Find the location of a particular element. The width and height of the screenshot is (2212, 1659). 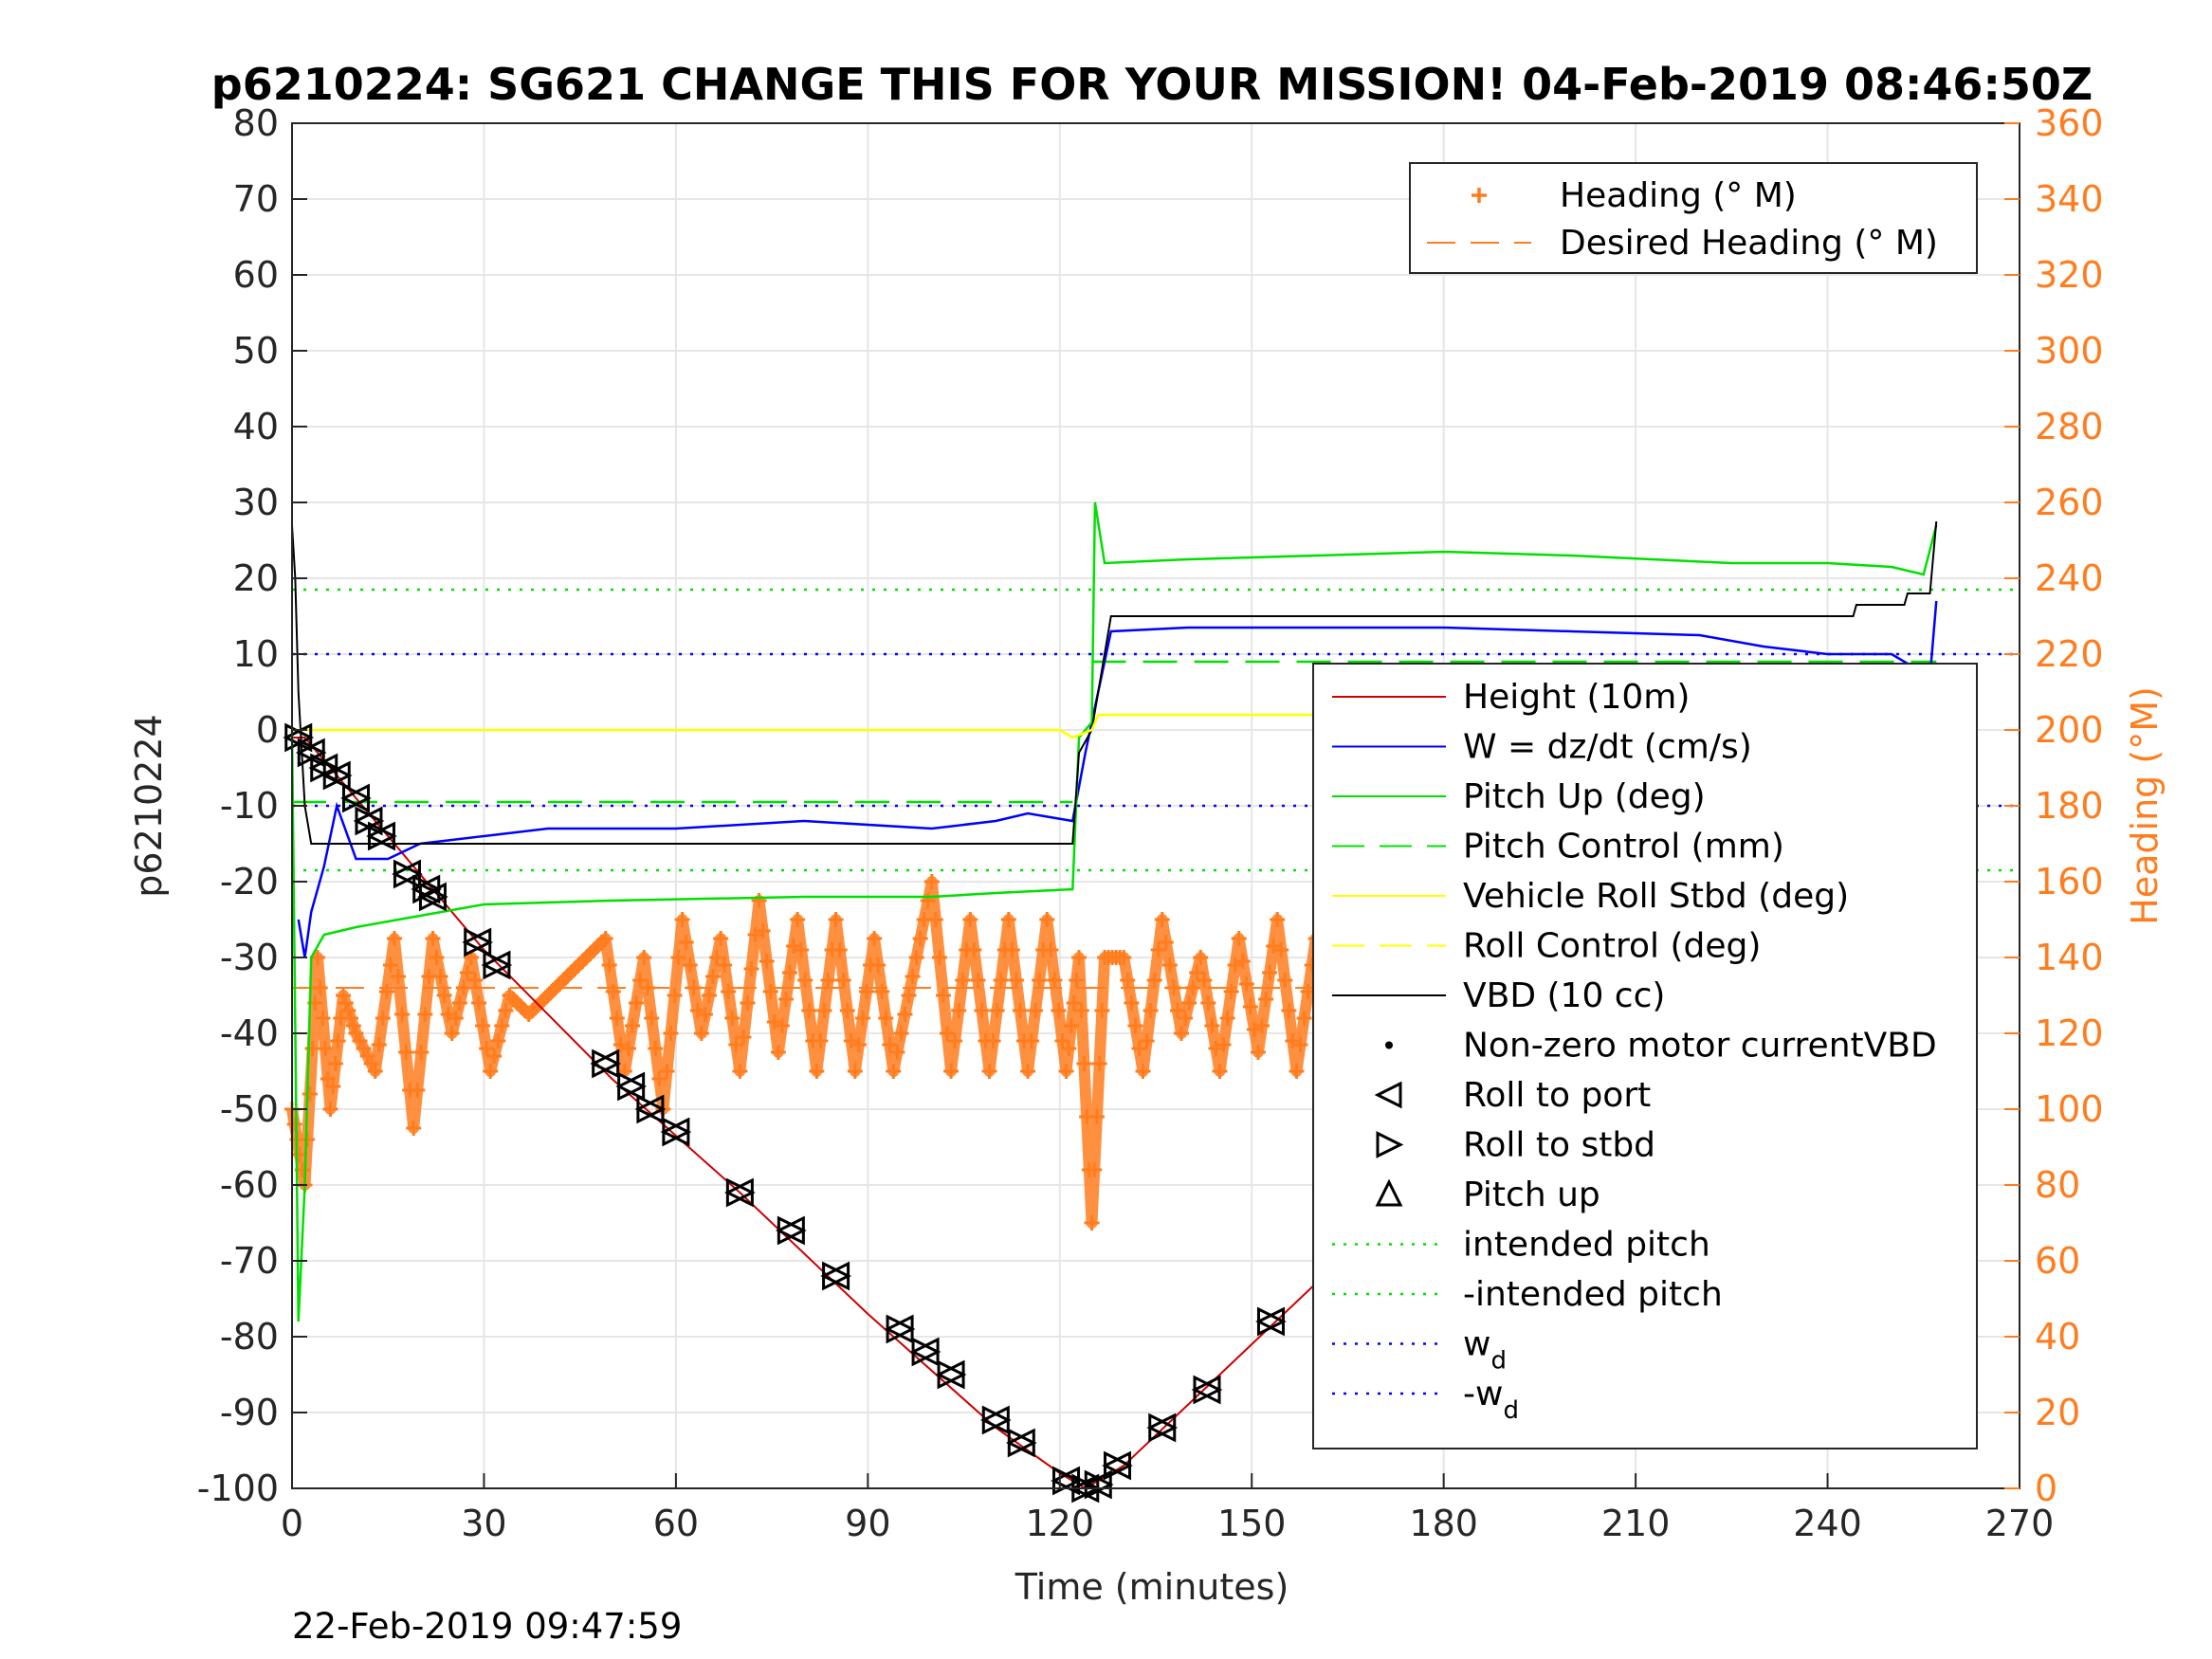

y2-tick-label: 260 is located at coordinates (2069, 502).